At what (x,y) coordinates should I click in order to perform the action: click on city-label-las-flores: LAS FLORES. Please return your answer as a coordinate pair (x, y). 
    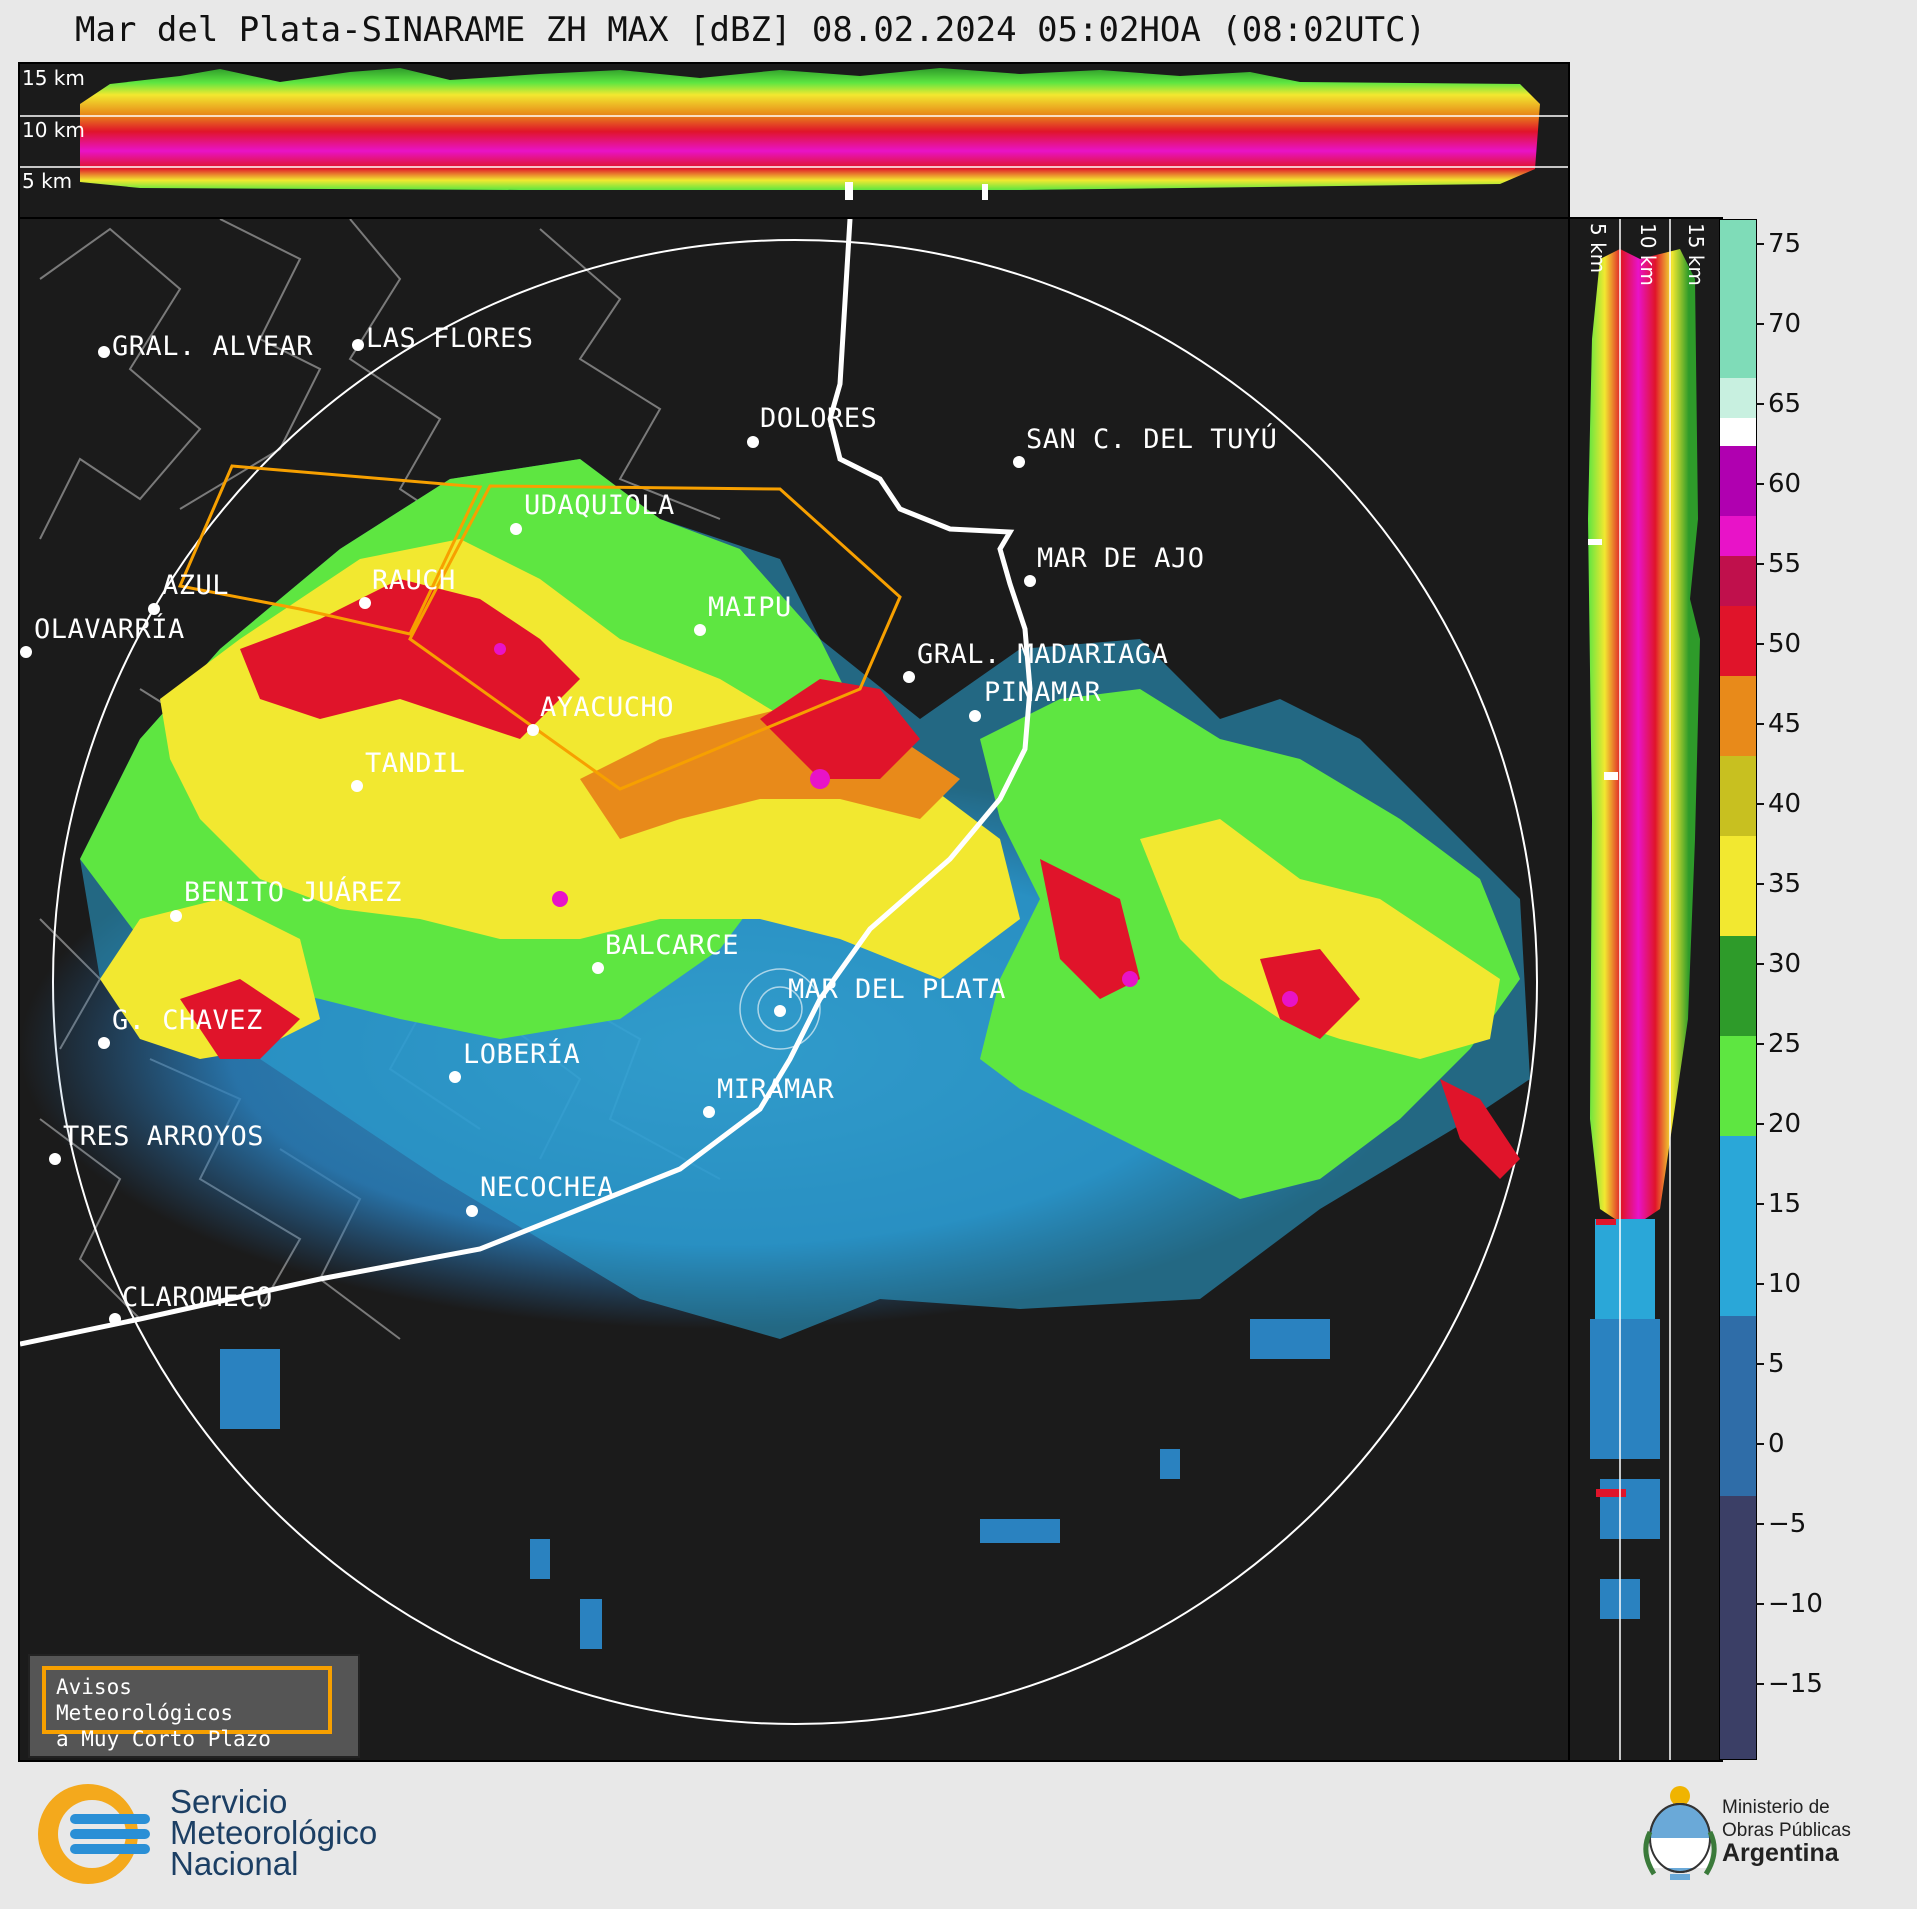
    Looking at the image, I should click on (450, 338).